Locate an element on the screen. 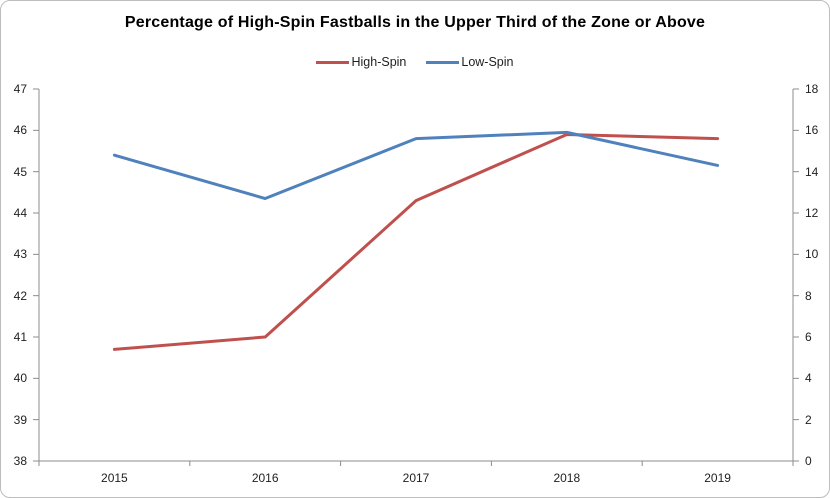 The height and width of the screenshot is (498, 830). left-axis-label: 44 is located at coordinates (20, 213).